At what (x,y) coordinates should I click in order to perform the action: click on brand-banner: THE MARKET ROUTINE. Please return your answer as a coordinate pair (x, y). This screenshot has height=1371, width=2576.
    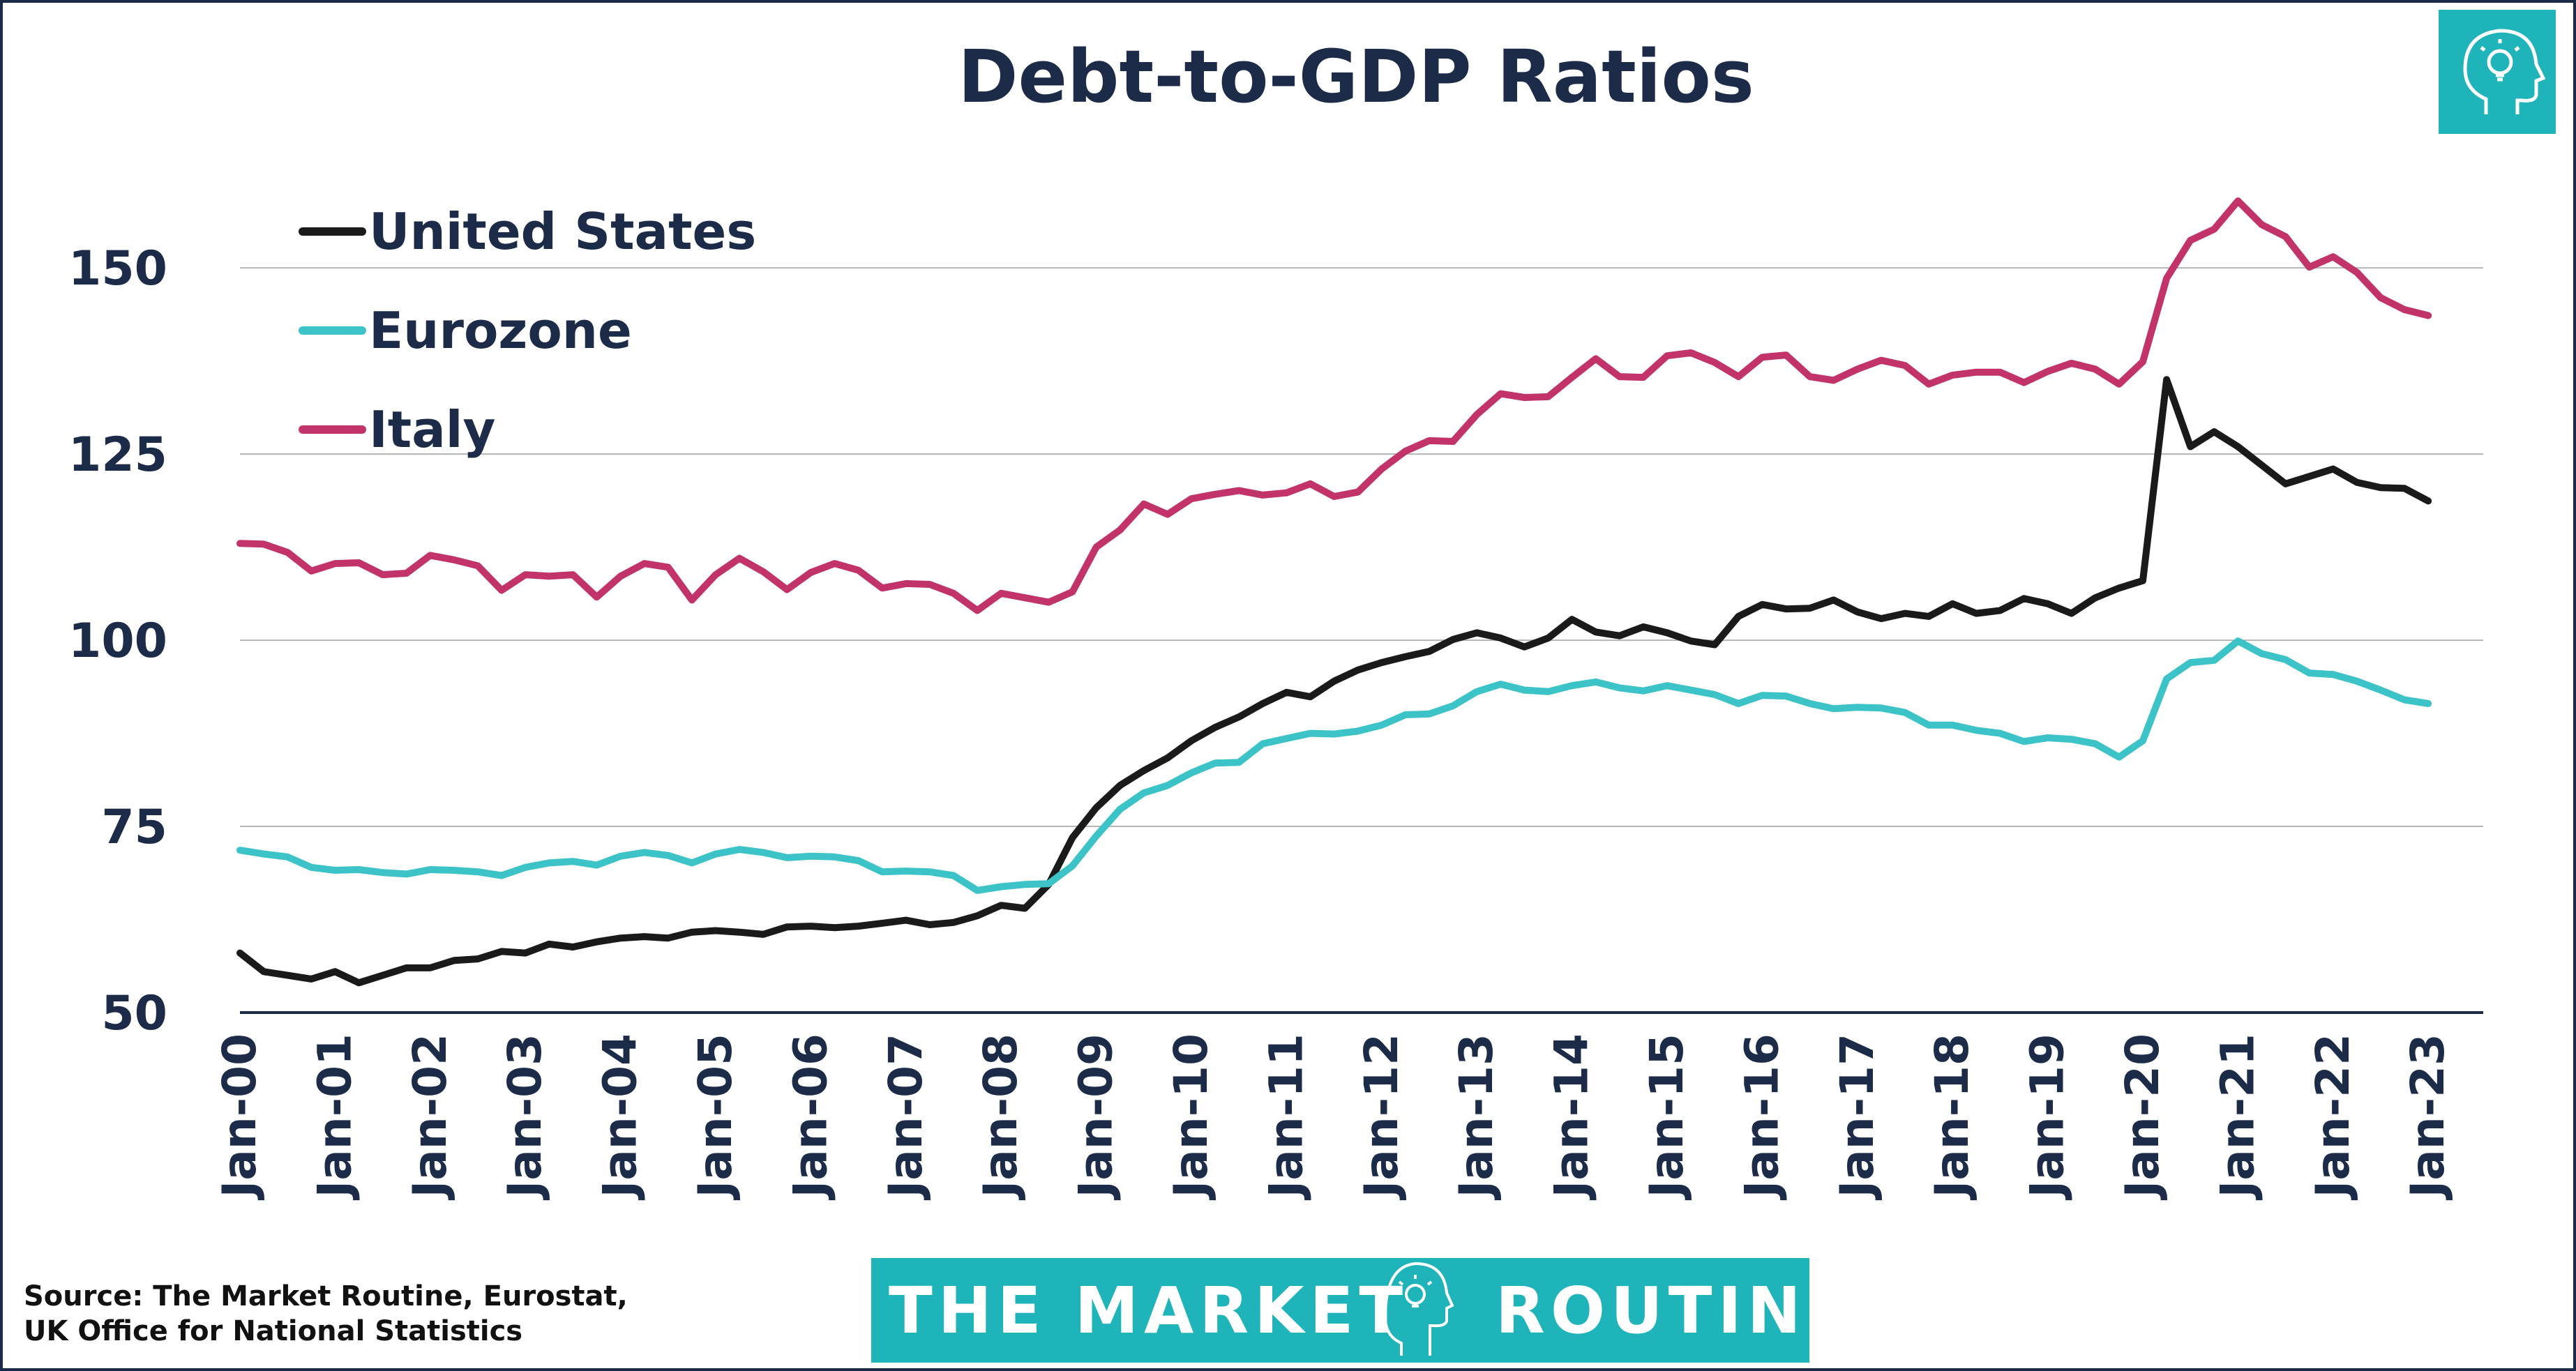
    Looking at the image, I should click on (1363, 1310).